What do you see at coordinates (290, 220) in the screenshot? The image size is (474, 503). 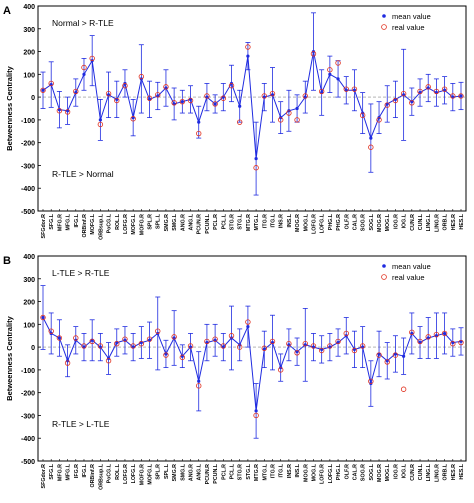 I see `x-tick-label: INS.L` at bounding box center [290, 220].